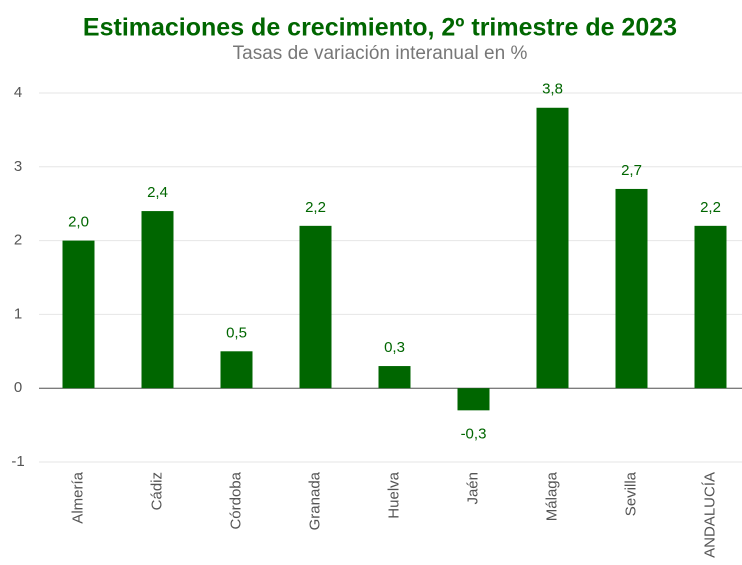 Image resolution: width=742 pixels, height=565 pixels. Describe the element at coordinates (474, 433) in the screenshot. I see `value-label: -0,3` at that location.